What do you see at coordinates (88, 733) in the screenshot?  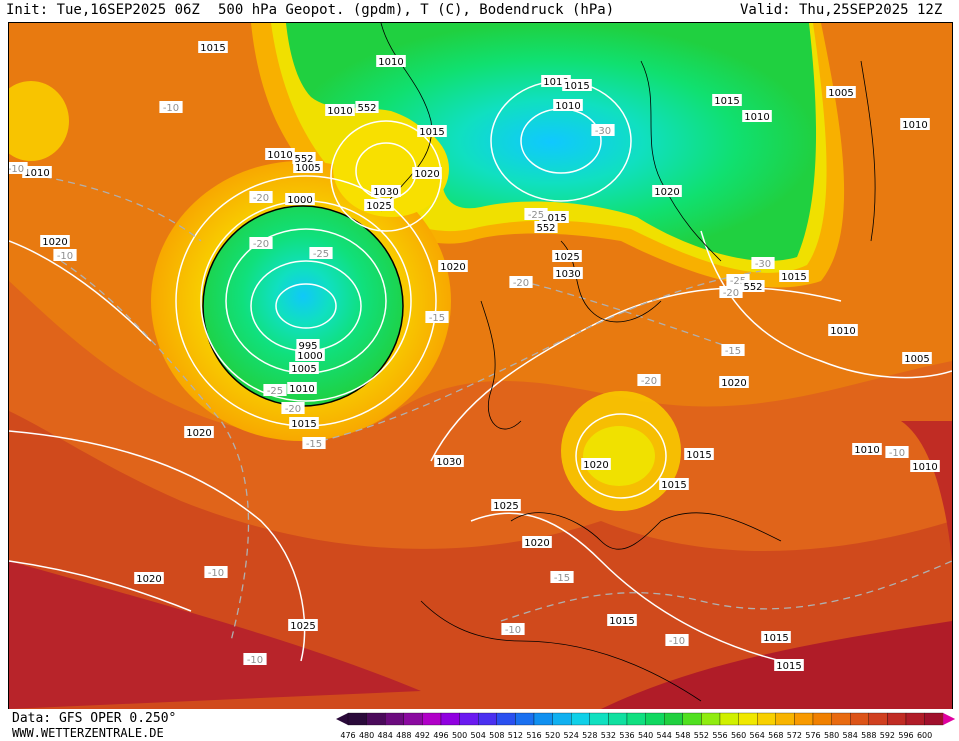 I see `website: WWW.WETTERZENTRALE.DE` at bounding box center [88, 733].